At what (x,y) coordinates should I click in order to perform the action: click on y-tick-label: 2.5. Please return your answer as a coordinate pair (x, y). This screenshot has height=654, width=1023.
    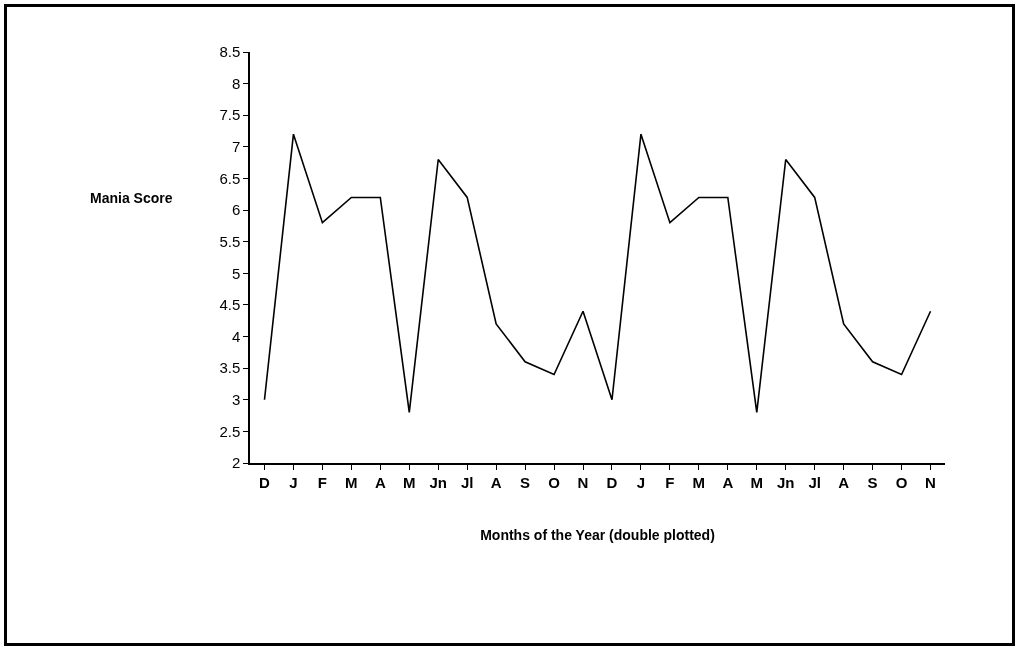
    Looking at the image, I should click on (230, 431).